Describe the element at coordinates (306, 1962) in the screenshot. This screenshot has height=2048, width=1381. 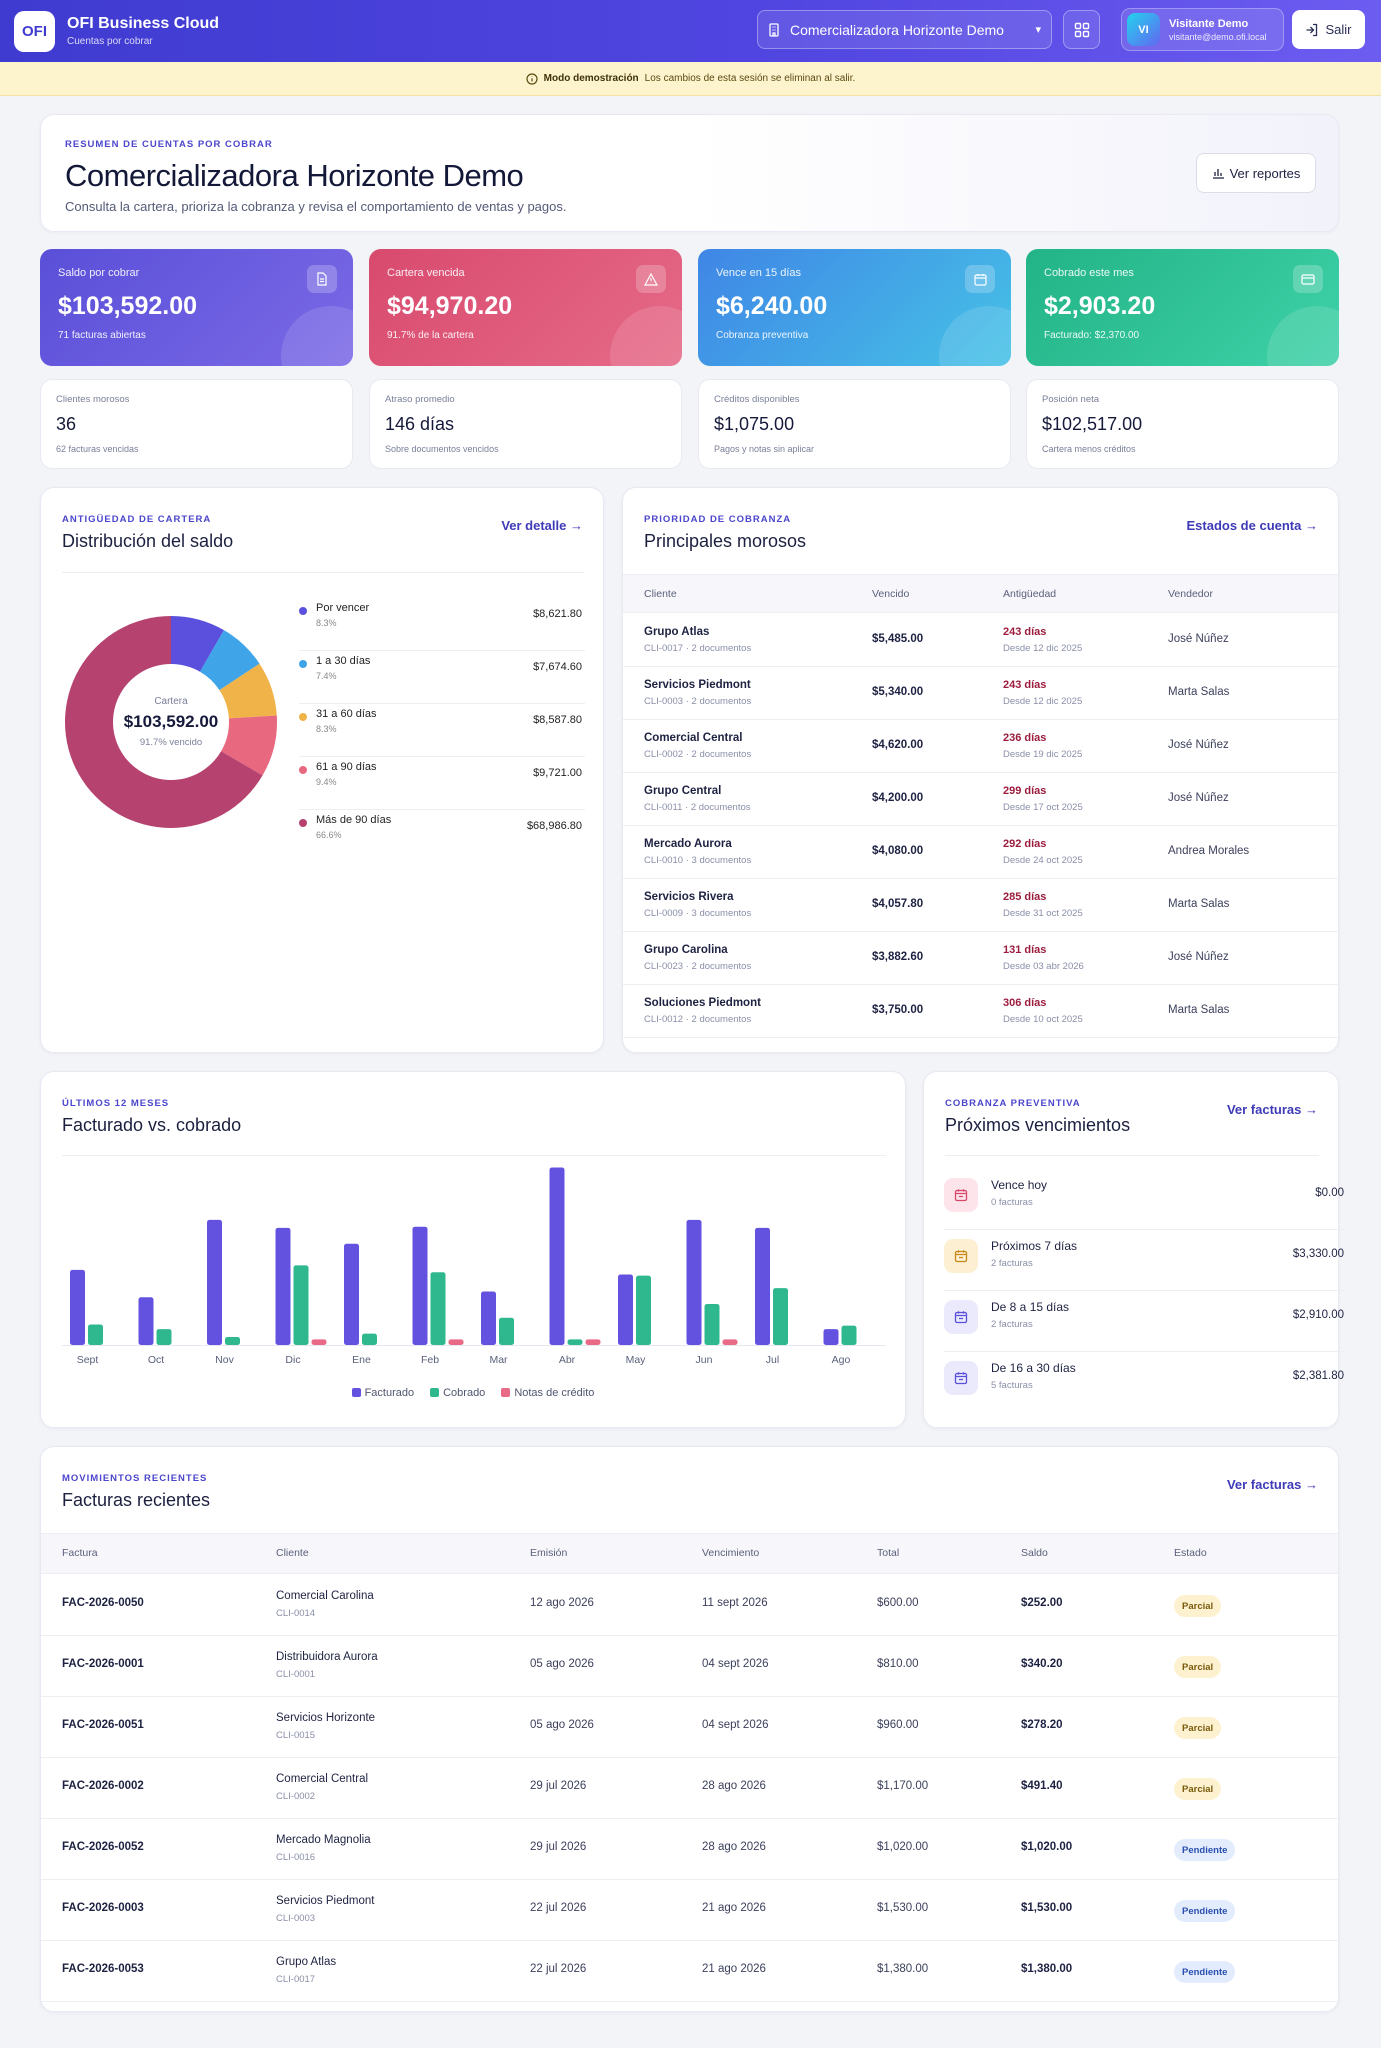
I see `client-name: Grupo Atlas` at that location.